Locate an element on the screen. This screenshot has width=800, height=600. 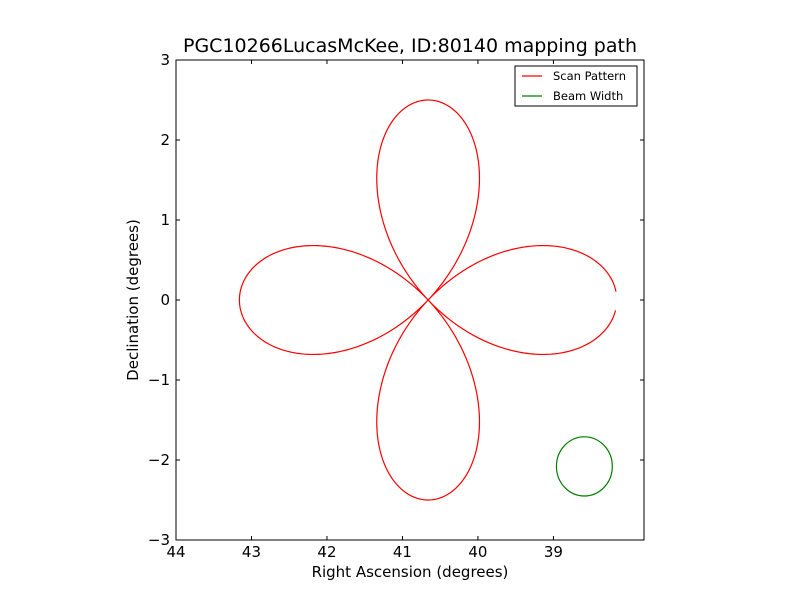
x-tick-label: 40 is located at coordinates (477, 552).